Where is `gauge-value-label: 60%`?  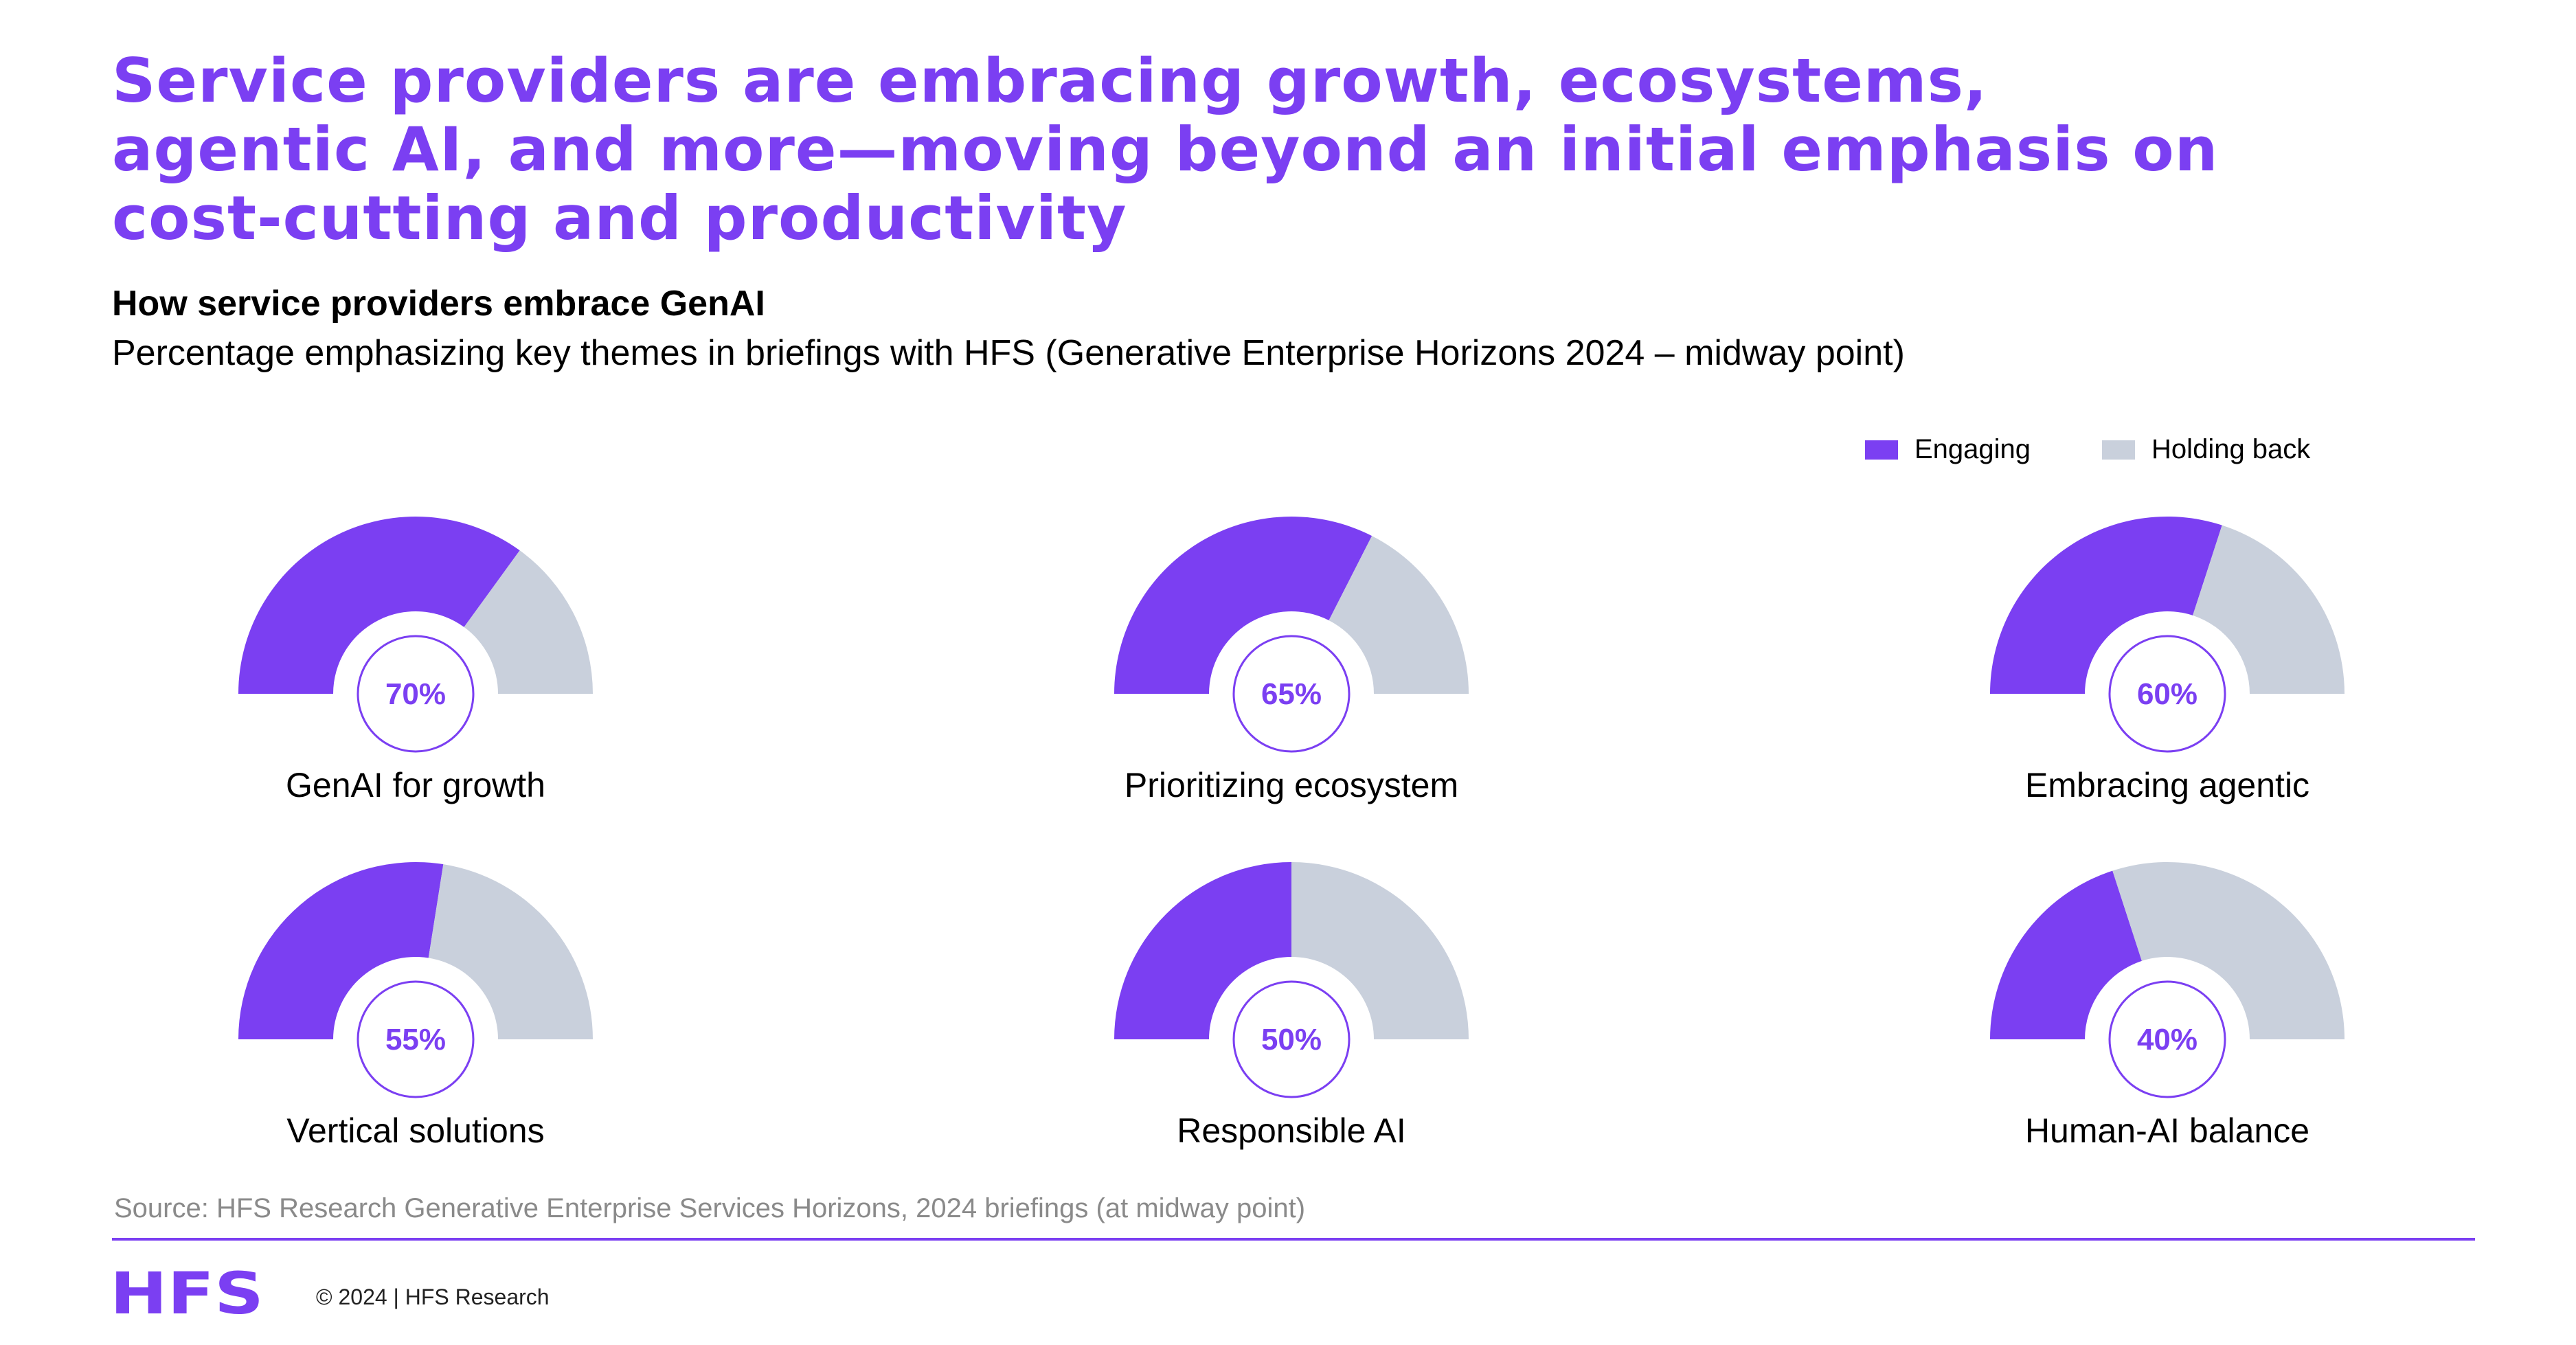 gauge-value-label: 60% is located at coordinates (2167, 694).